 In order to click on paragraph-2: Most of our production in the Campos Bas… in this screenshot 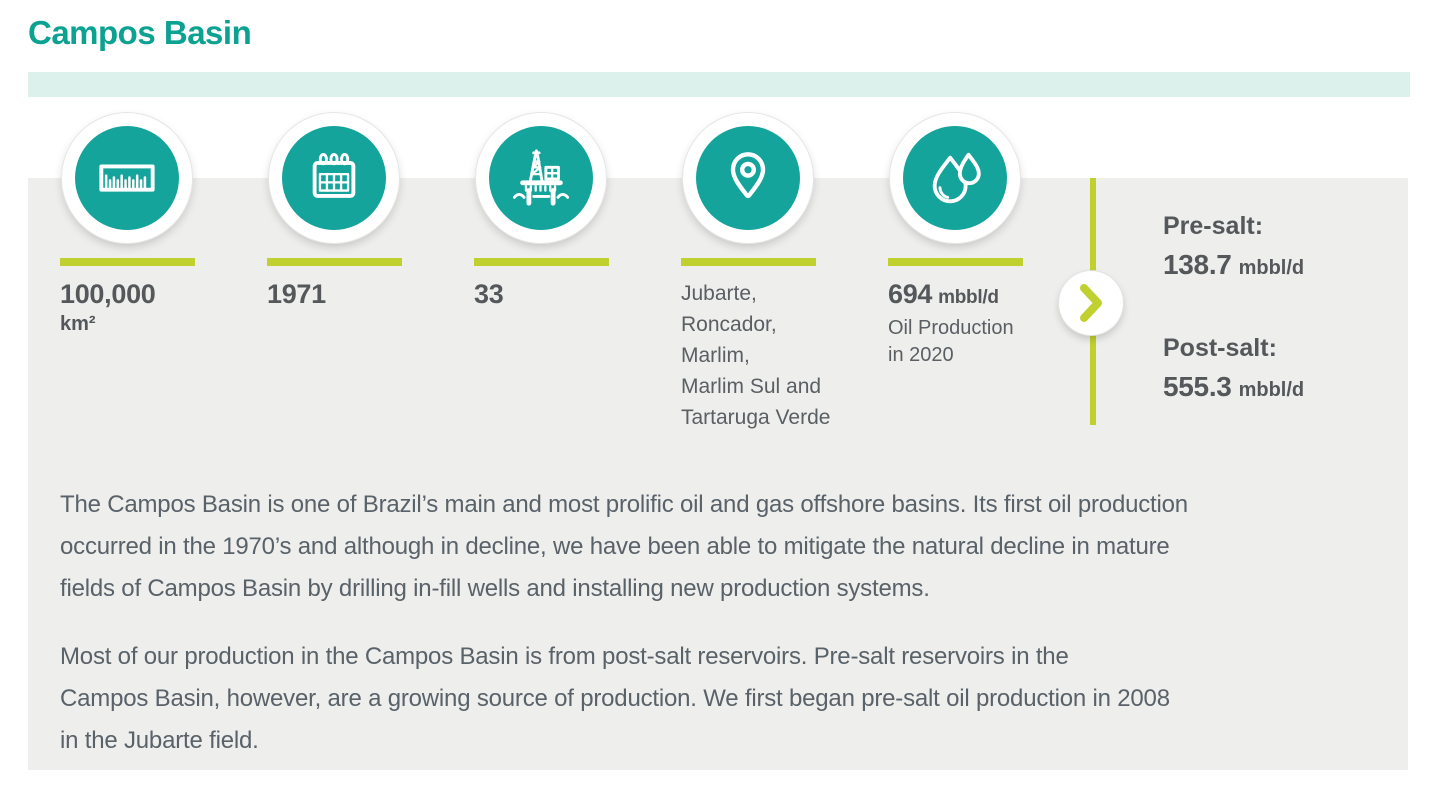, I will do `click(624, 699)`.